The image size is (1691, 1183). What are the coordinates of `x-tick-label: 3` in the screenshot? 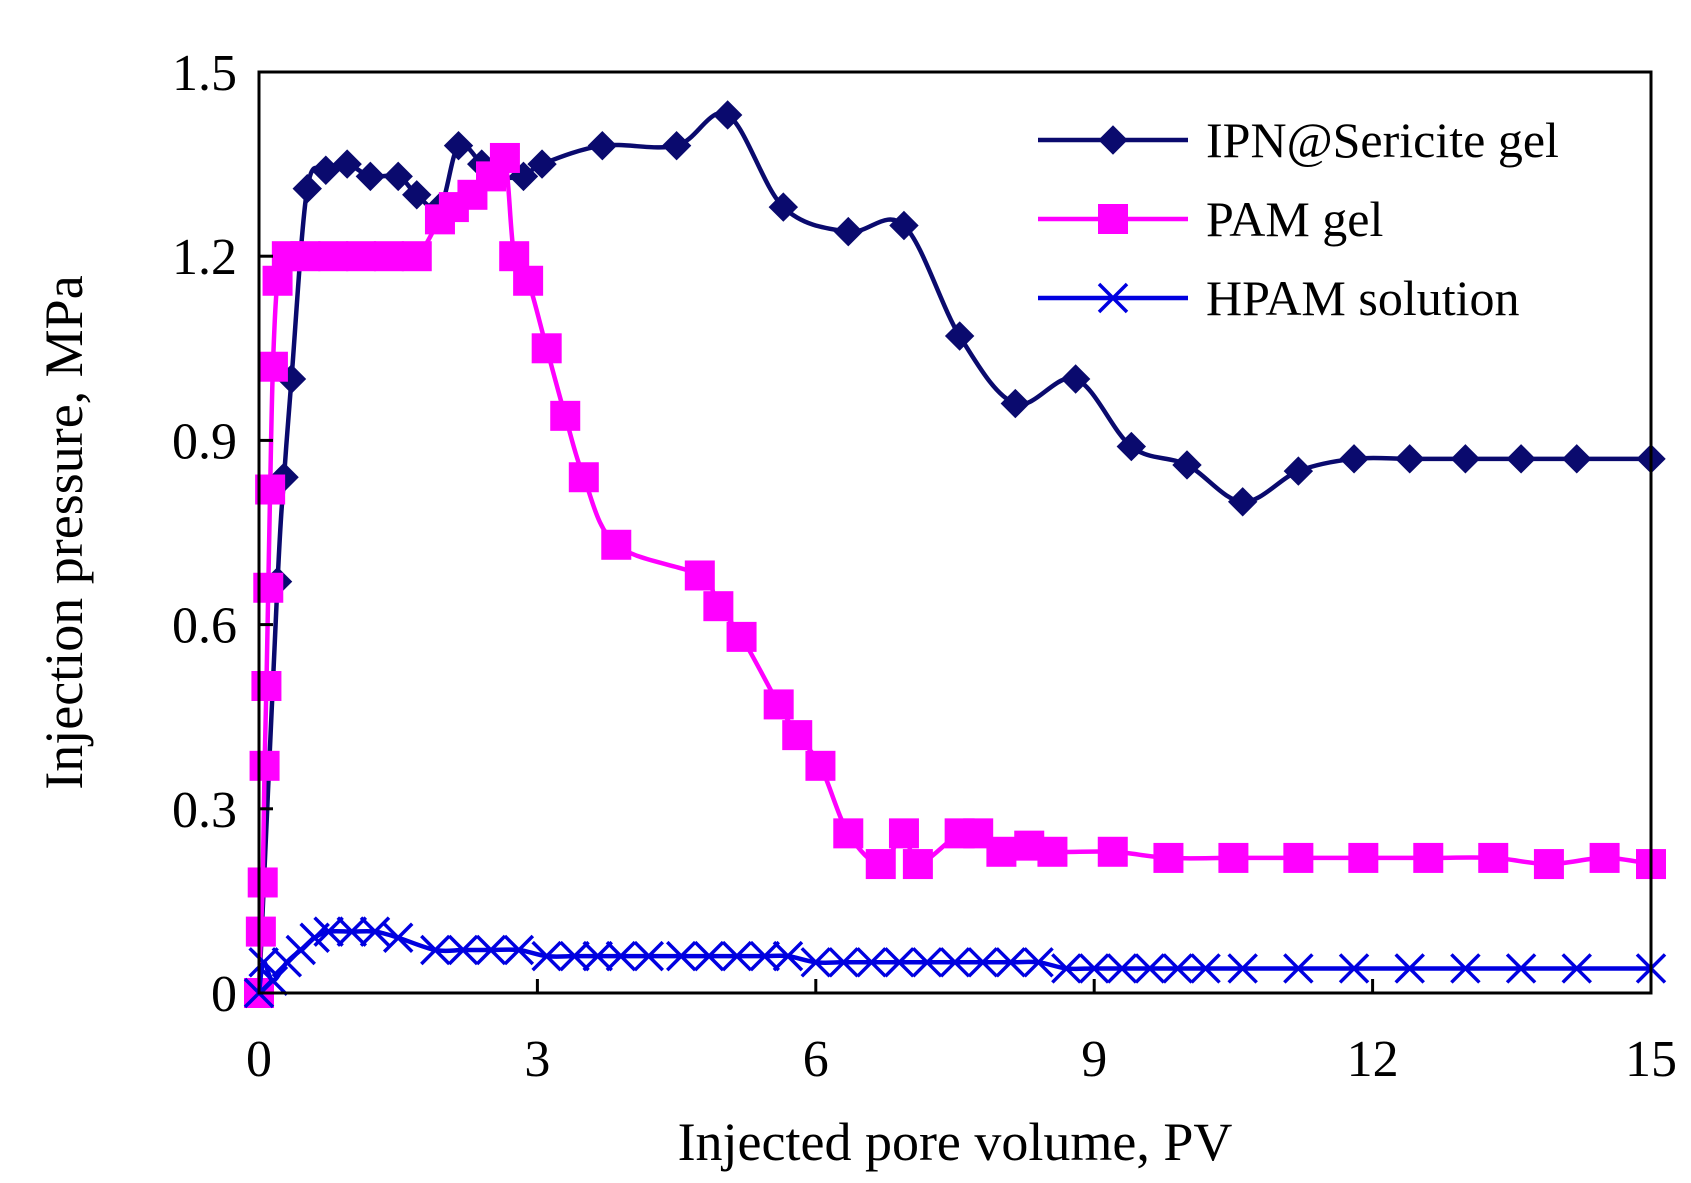 It's located at (537, 1059).